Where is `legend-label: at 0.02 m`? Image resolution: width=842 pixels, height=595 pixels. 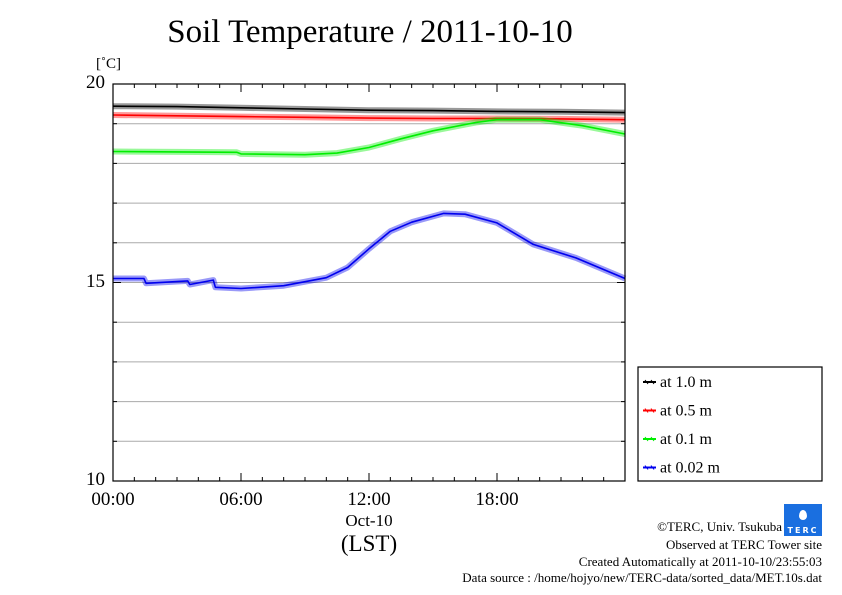 legend-label: at 0.02 m is located at coordinates (690, 468).